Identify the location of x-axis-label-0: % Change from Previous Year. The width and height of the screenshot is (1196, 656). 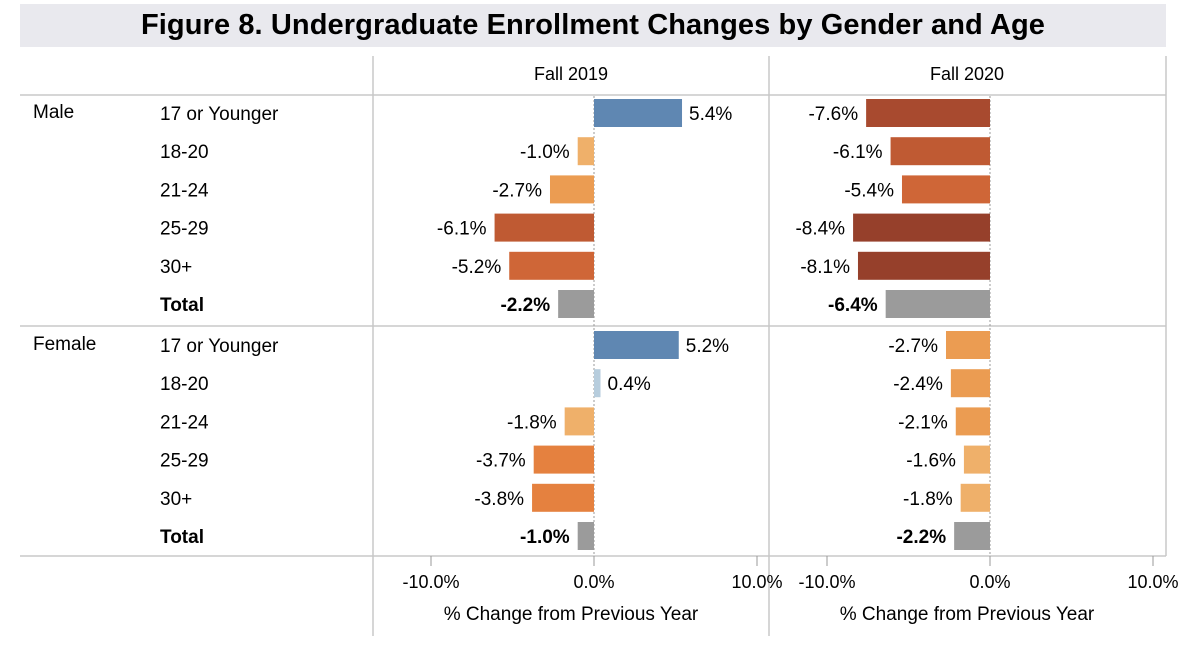
(571, 614).